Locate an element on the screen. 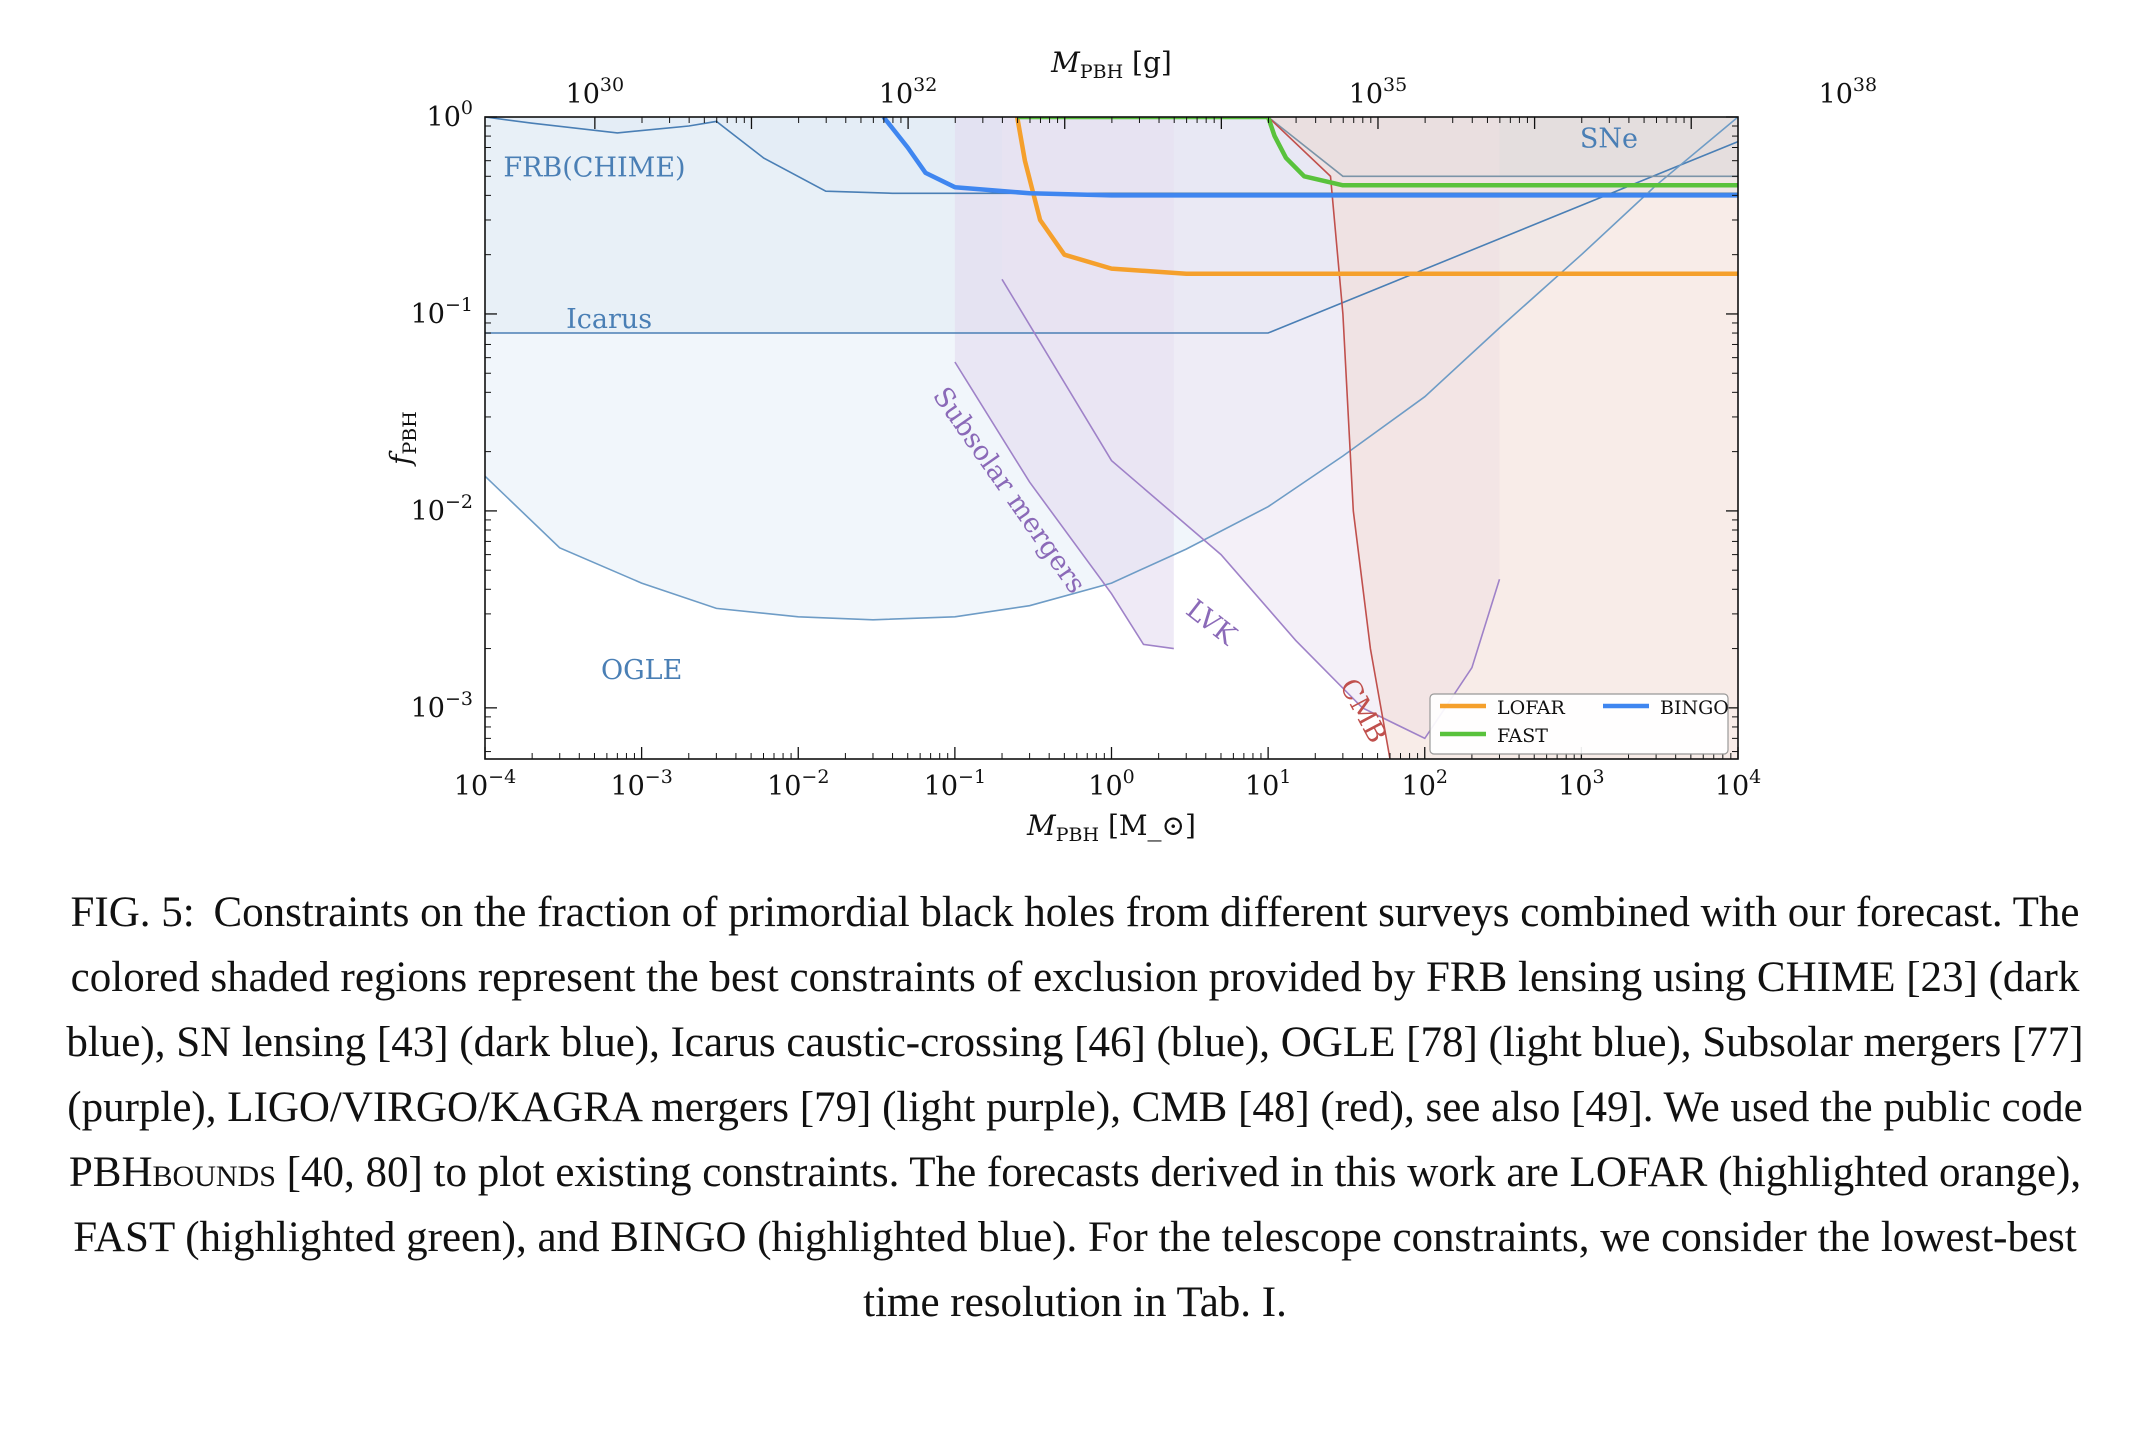 The height and width of the screenshot is (1437, 2148). top-x-tick-label: 1038 is located at coordinates (1848, 92).